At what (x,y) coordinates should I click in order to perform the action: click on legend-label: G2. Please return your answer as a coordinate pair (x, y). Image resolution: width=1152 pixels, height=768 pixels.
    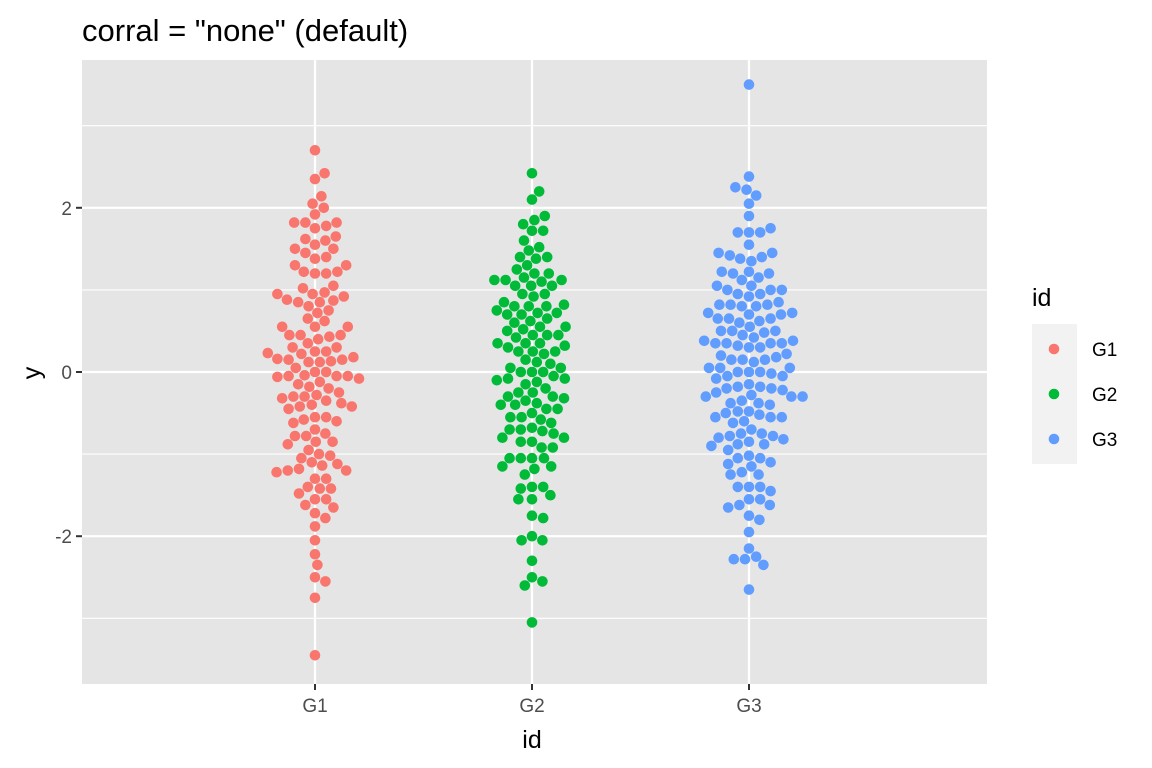
    Looking at the image, I should click on (1104, 395).